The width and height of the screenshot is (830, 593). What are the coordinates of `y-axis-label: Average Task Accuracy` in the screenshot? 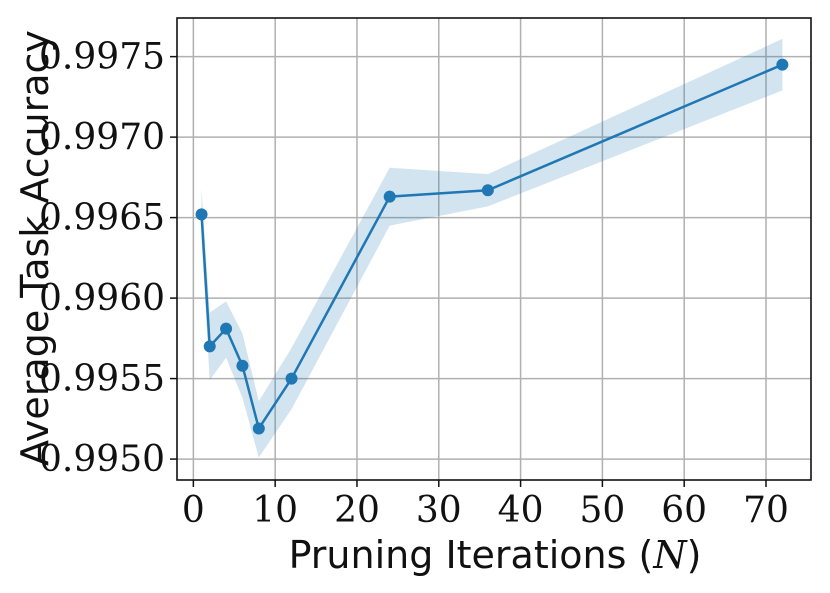 It's located at (35, 248).